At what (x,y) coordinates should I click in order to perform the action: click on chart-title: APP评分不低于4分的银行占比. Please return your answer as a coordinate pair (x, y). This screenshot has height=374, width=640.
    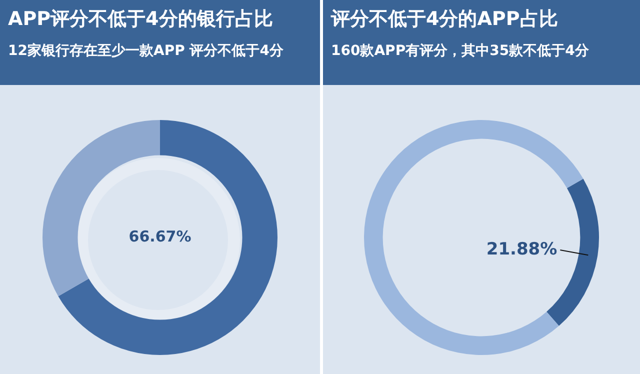
    Looking at the image, I should click on (141, 19).